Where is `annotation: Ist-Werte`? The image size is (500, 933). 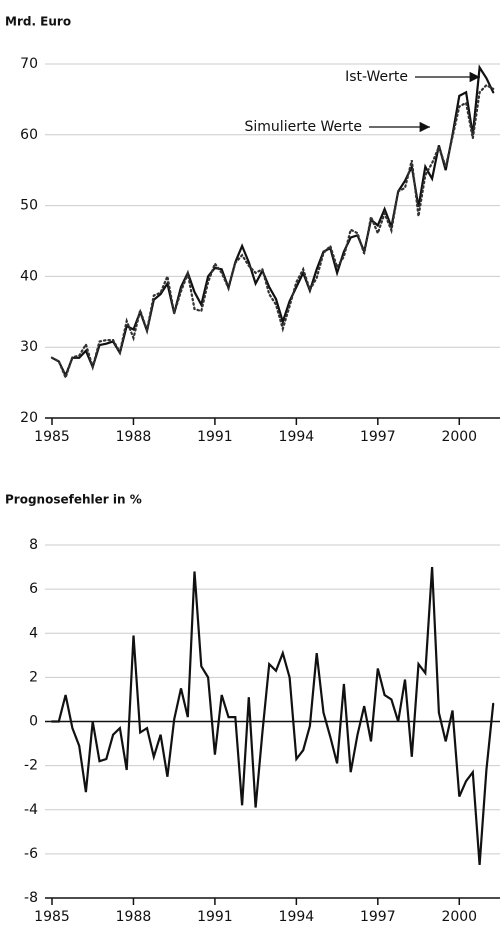
annotation: Ist-Werte is located at coordinates (376, 77).